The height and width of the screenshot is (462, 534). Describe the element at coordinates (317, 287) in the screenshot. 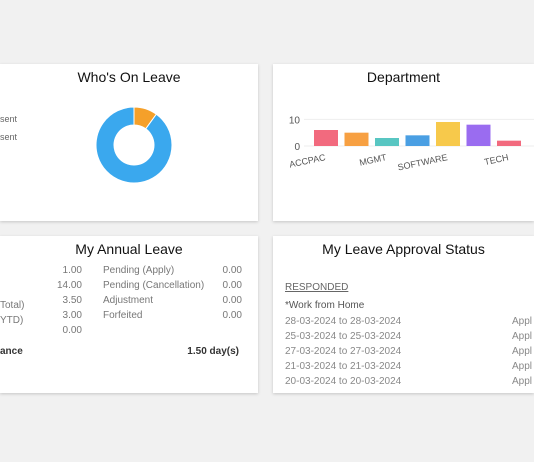

I see `responded-section-header: RESPONDED` at that location.